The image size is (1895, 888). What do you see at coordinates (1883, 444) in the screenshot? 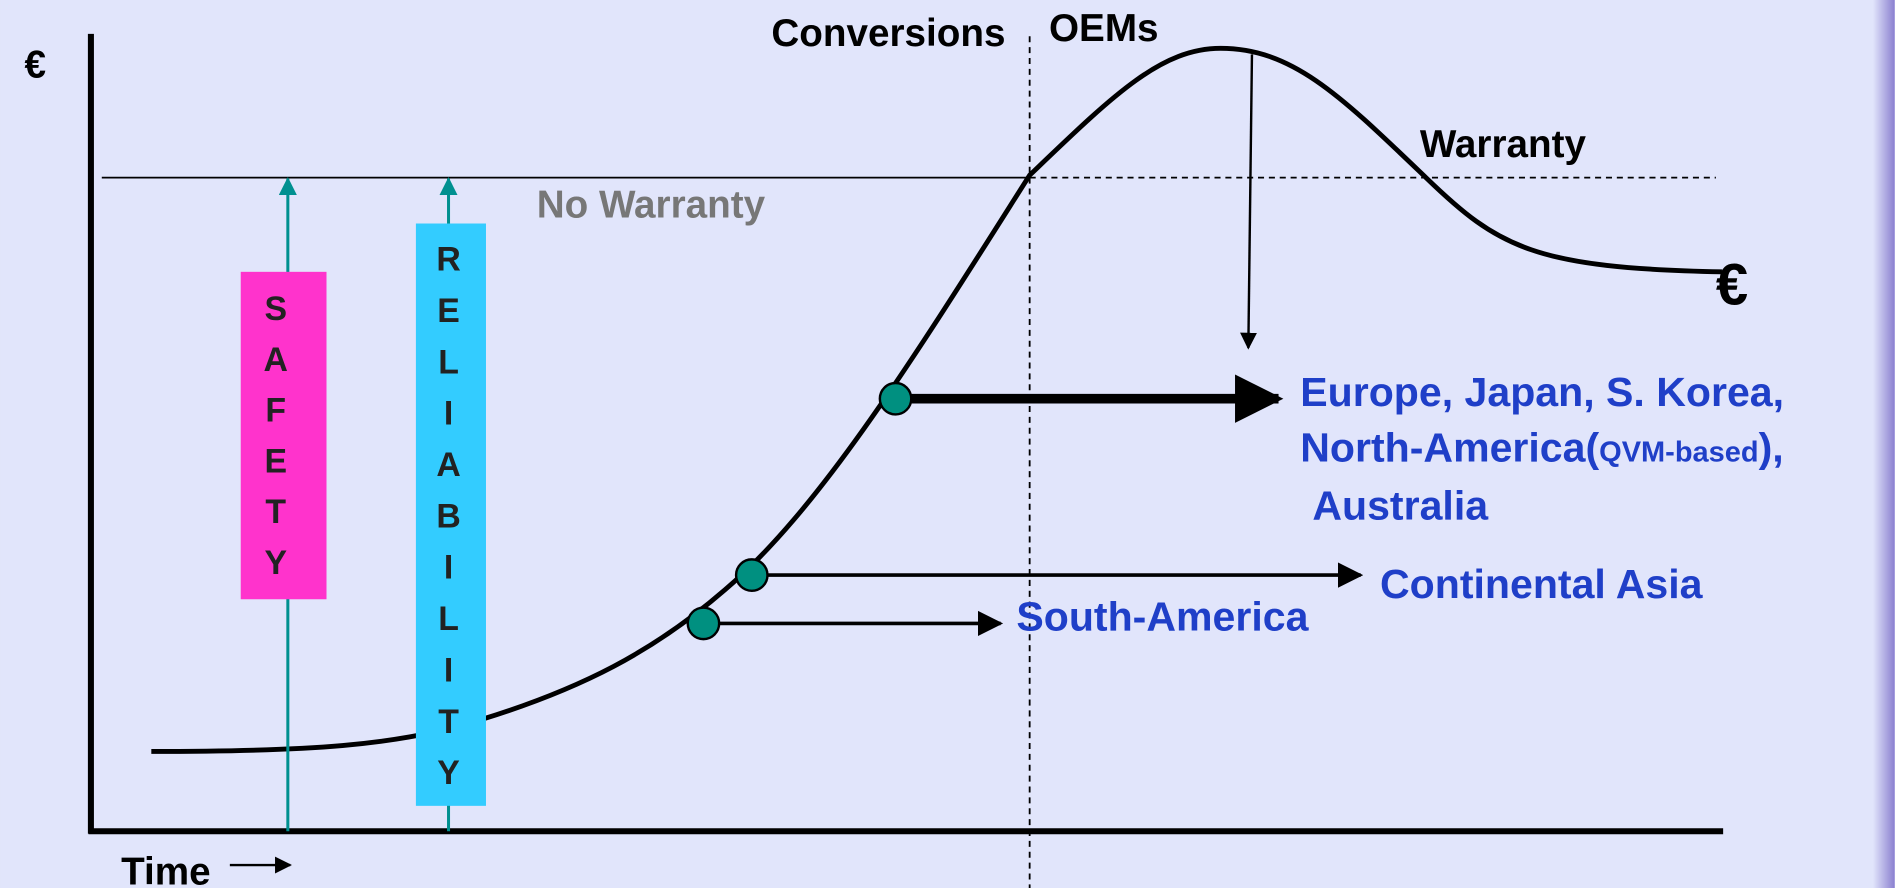
I see `edge-stripe` at bounding box center [1883, 444].